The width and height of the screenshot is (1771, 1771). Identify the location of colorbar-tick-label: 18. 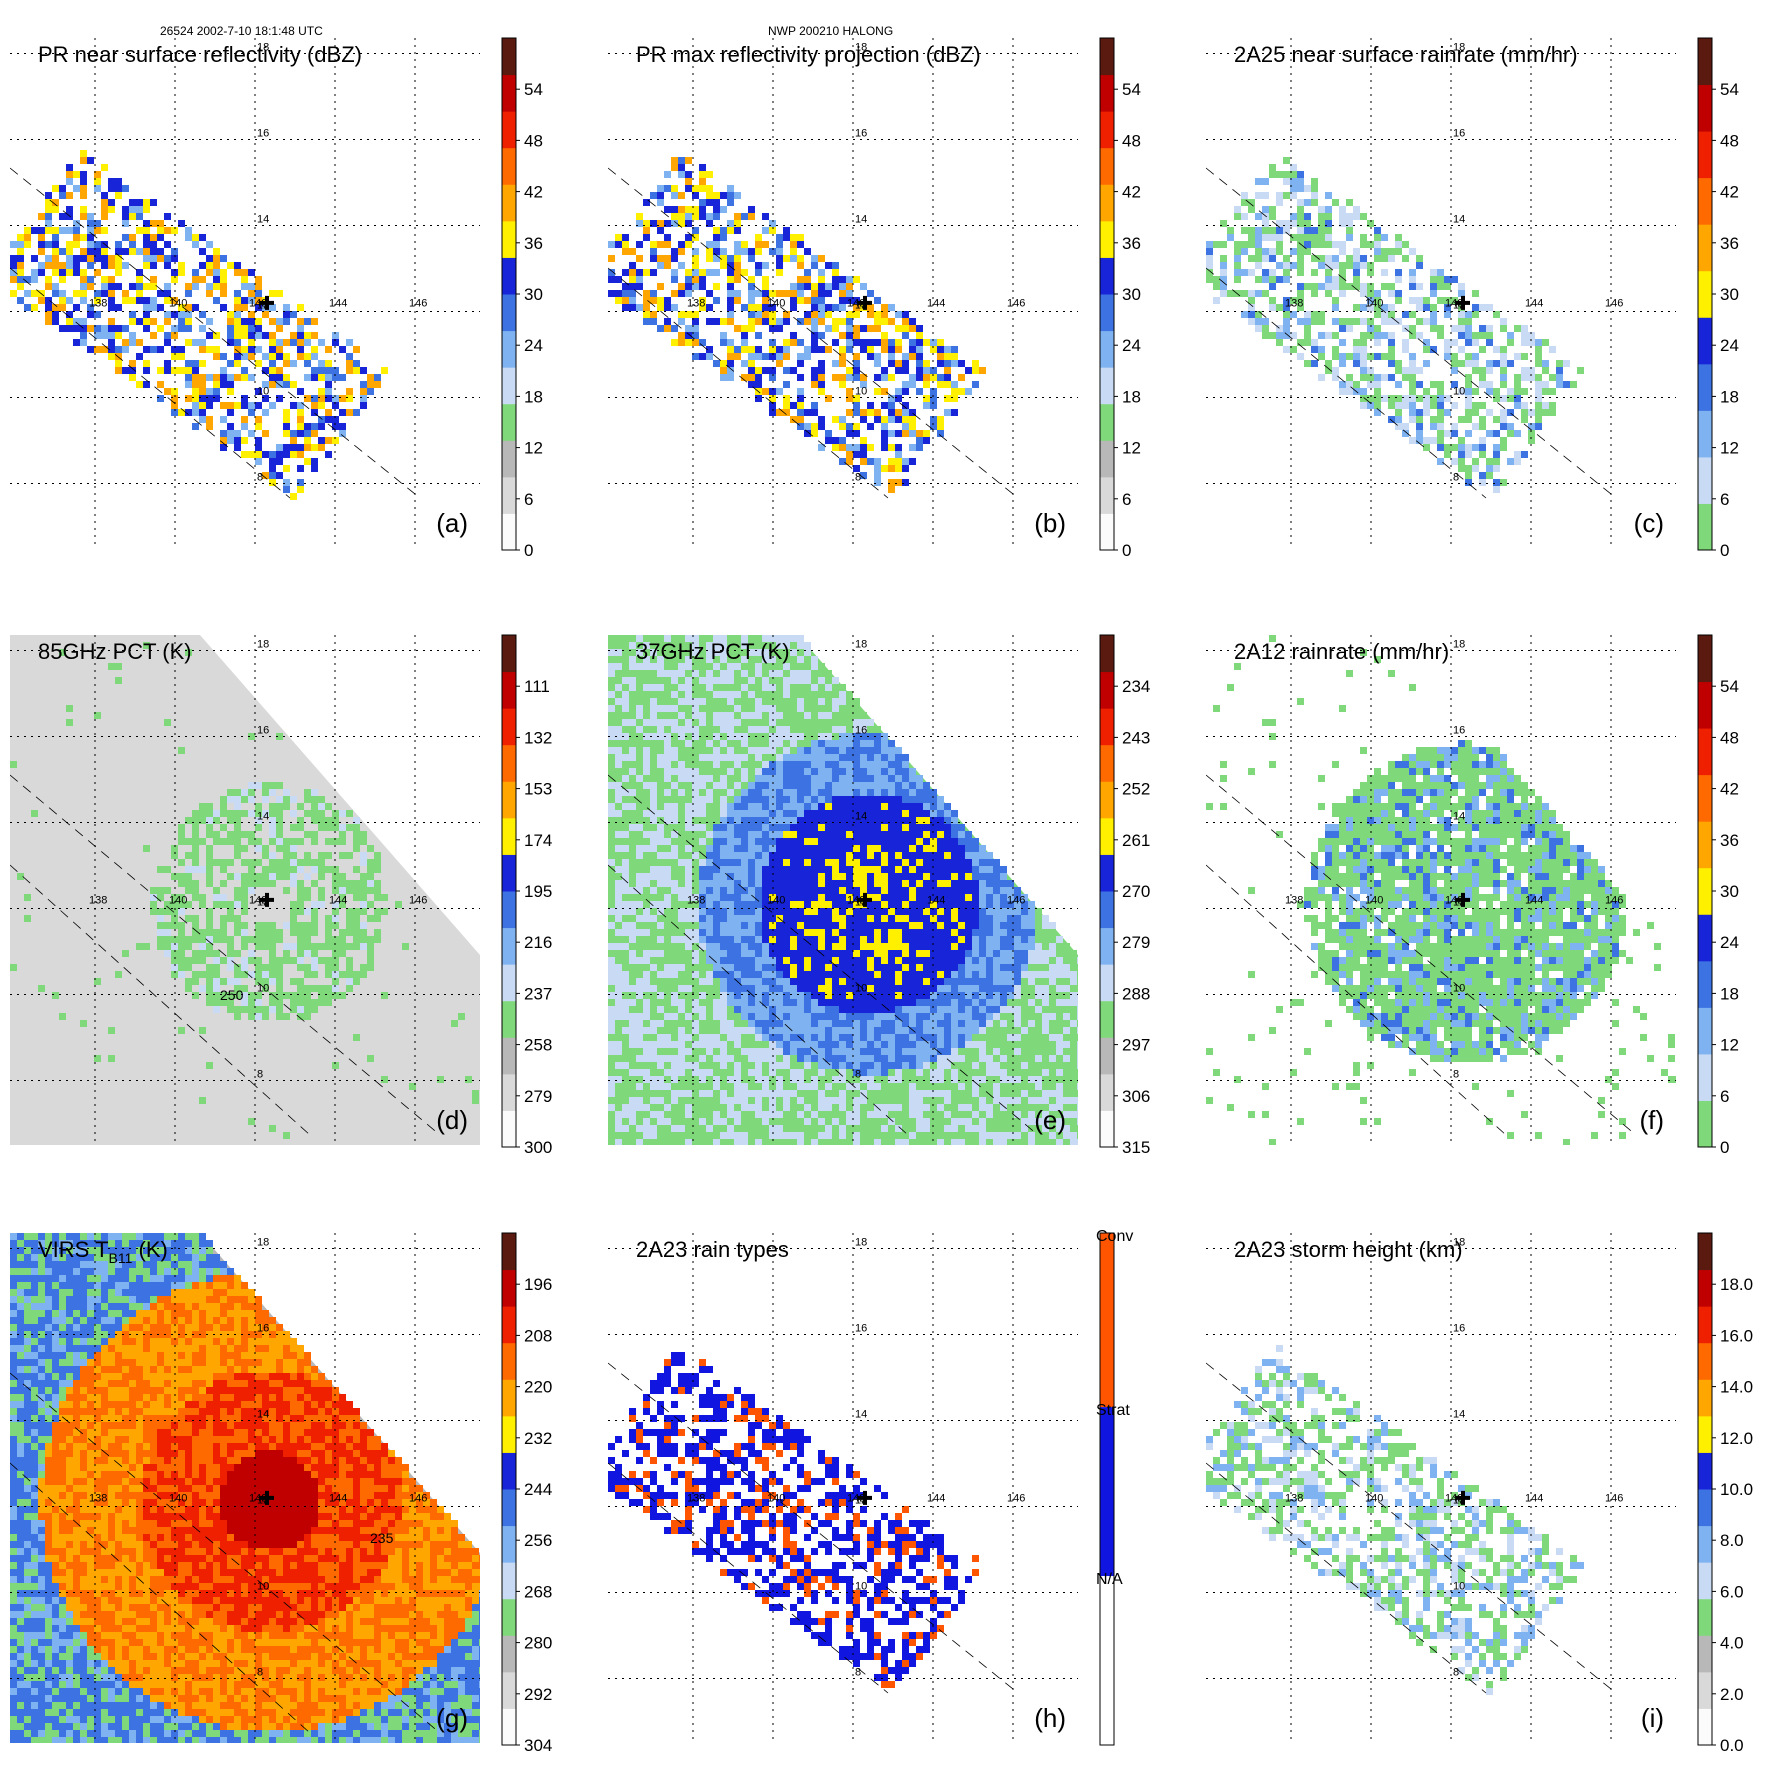
(533, 396).